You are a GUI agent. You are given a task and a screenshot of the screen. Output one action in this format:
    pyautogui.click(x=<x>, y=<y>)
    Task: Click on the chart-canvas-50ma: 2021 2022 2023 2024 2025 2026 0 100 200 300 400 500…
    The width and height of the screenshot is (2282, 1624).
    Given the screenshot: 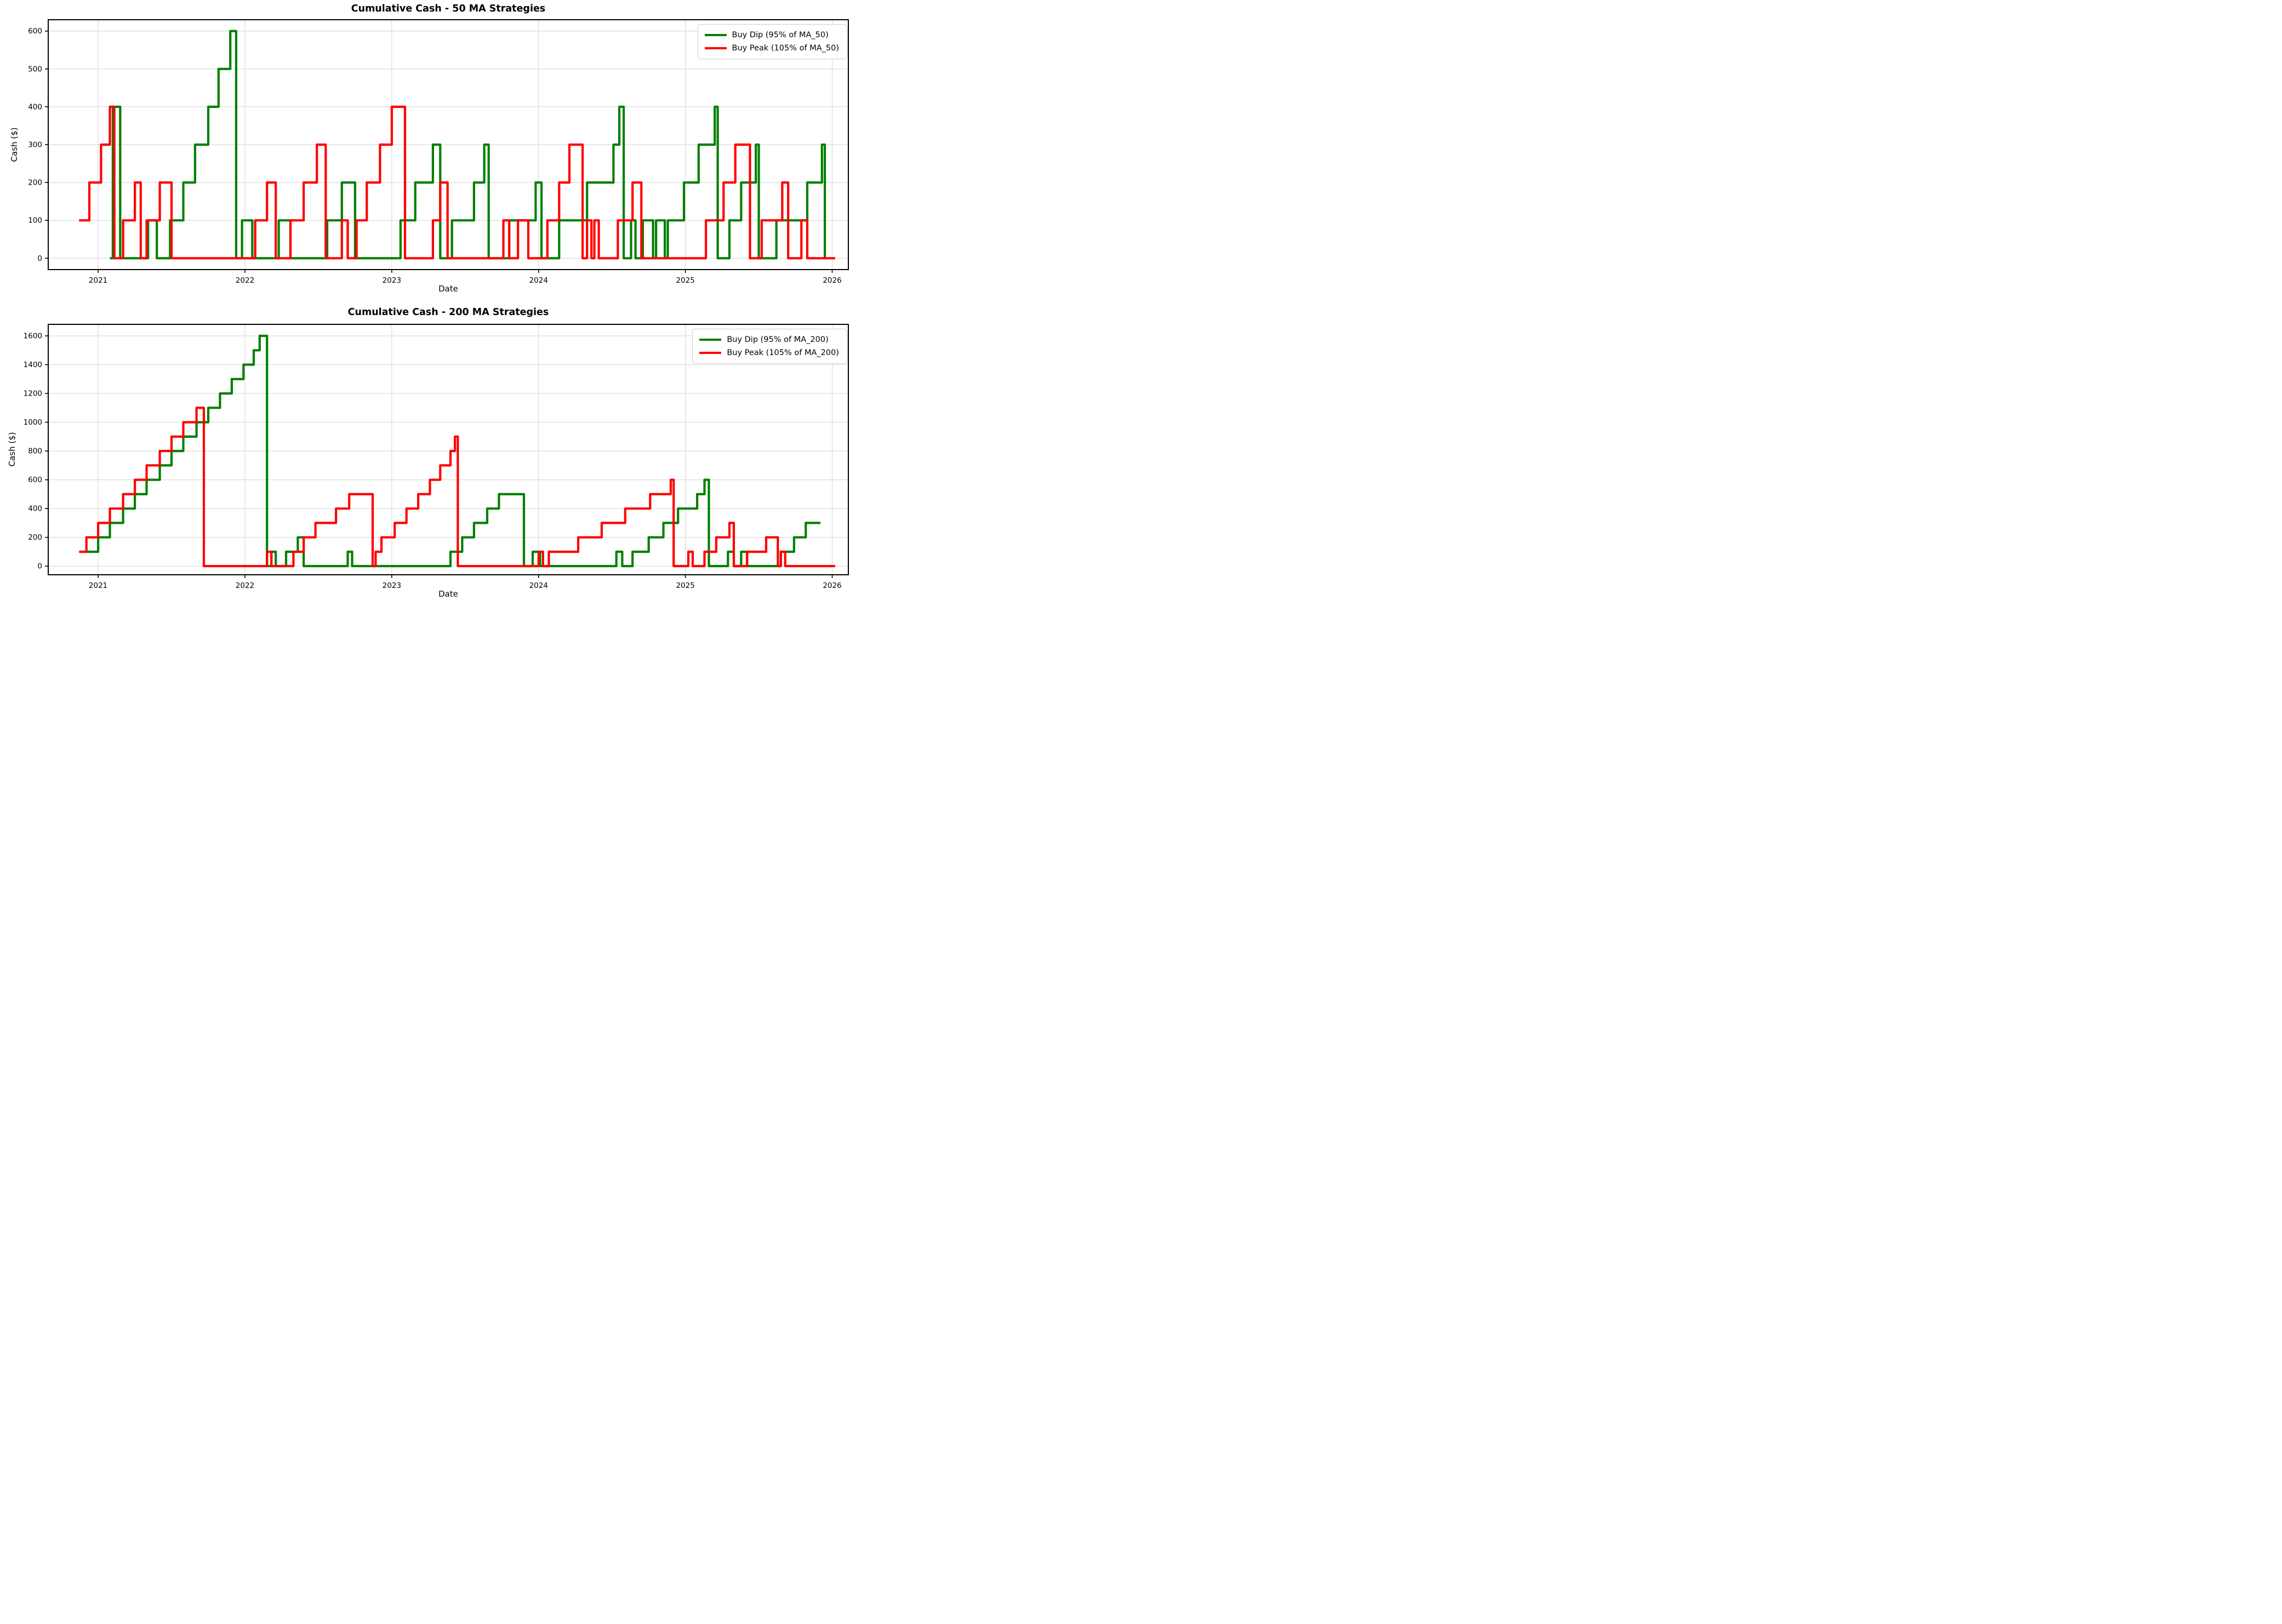 What is the action you would take?
    pyautogui.click(x=439, y=152)
    